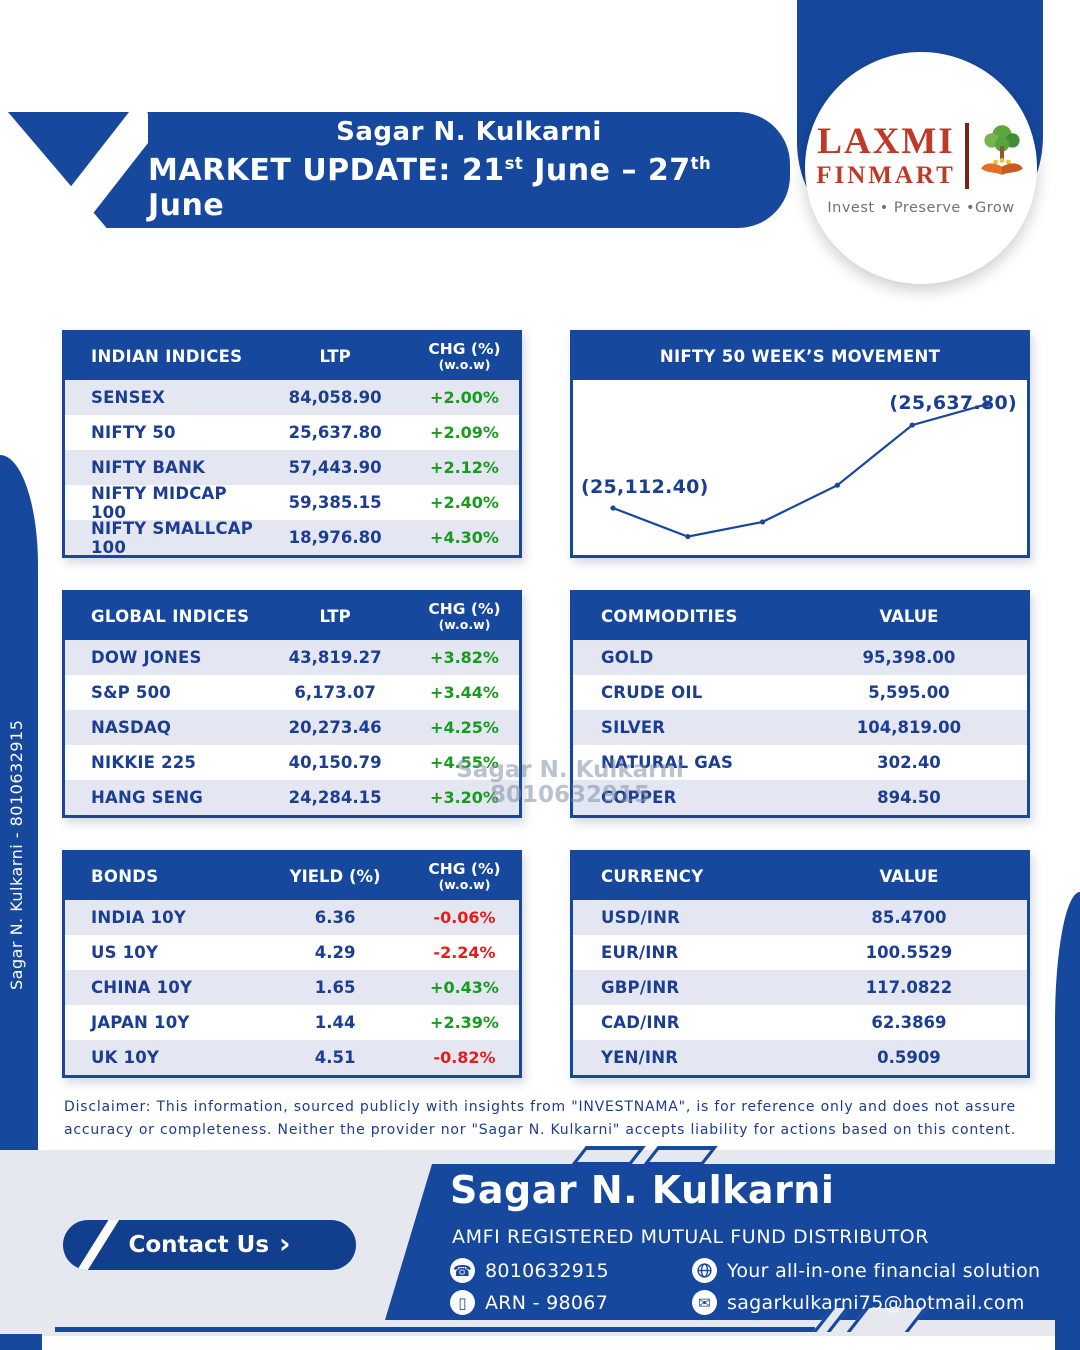  What do you see at coordinates (292, 657) in the screenshot?
I see `table-row: DOW JONES 43,819.27 +3.82%` at bounding box center [292, 657].